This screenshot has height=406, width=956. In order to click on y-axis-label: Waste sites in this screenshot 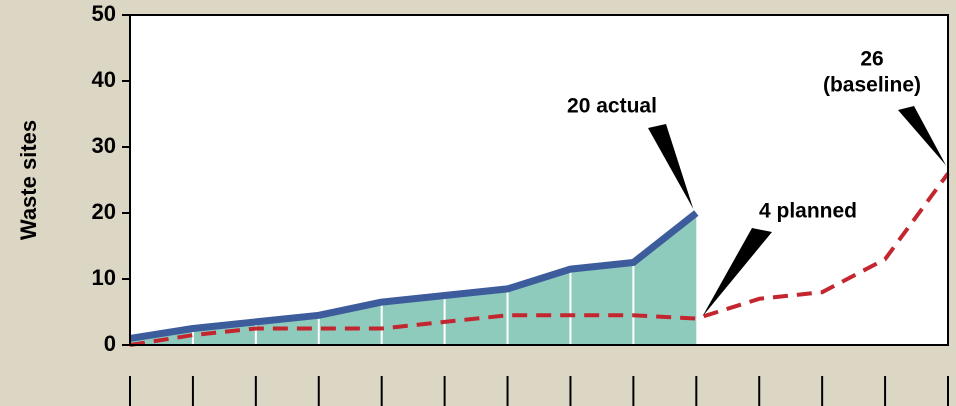, I will do `click(28, 180)`.